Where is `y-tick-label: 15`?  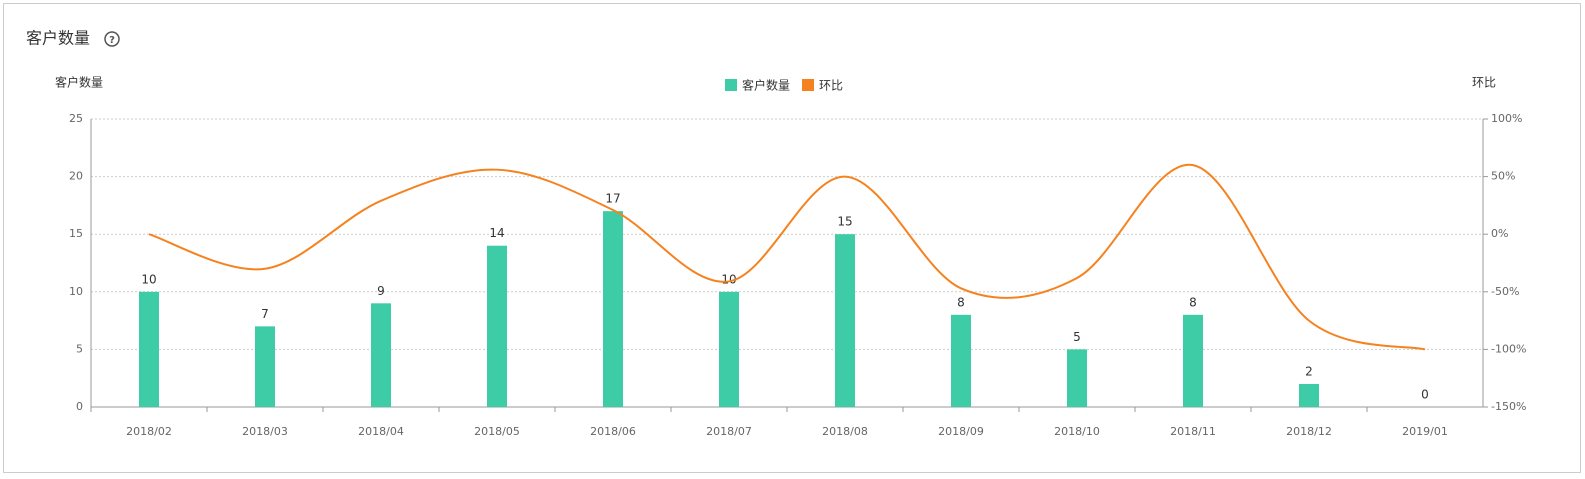
y-tick-label: 15 is located at coordinates (76, 233).